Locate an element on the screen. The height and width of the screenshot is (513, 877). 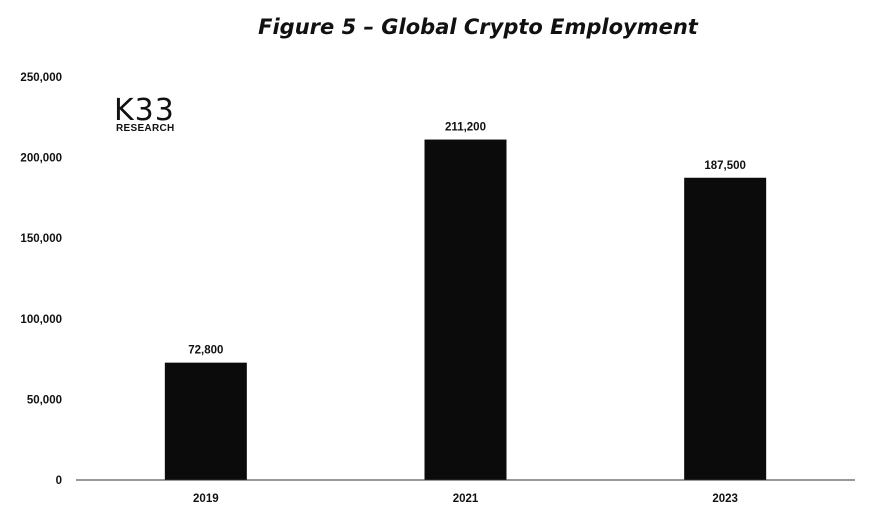
logo-text: K33 is located at coordinates (144, 110).